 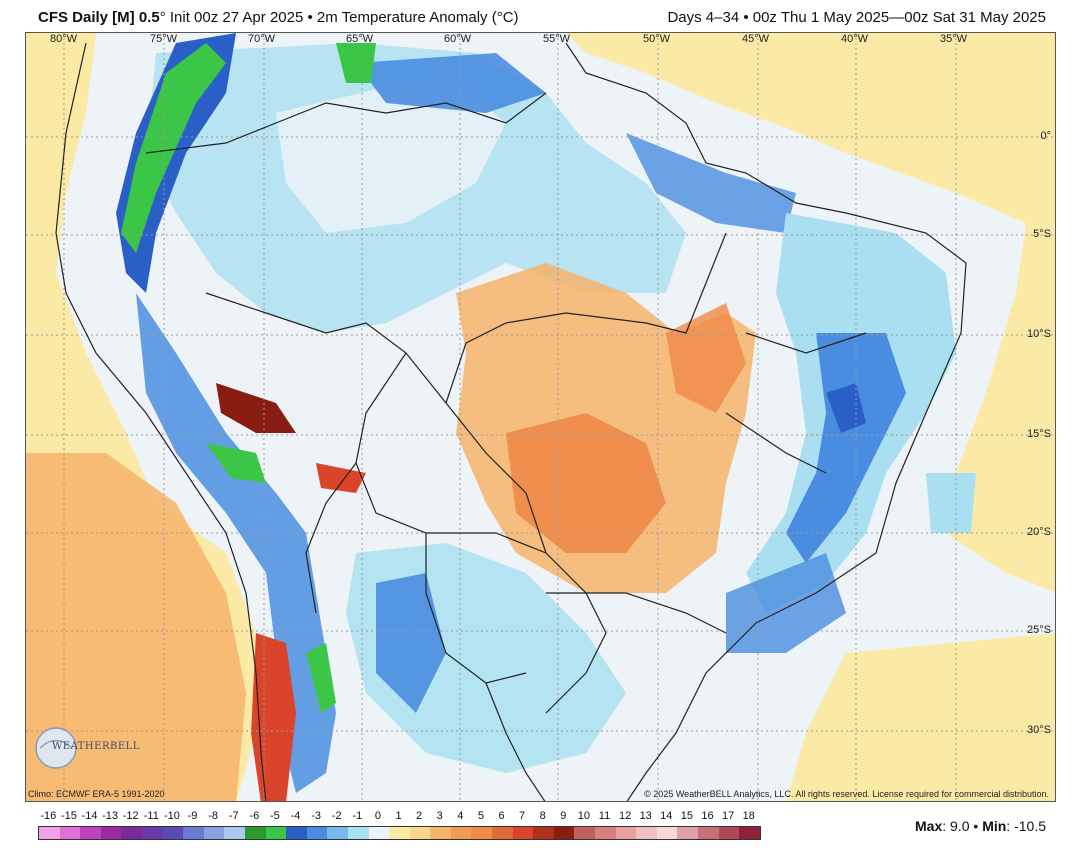 I want to click on bahia-coolest, so click(x=846, y=408).